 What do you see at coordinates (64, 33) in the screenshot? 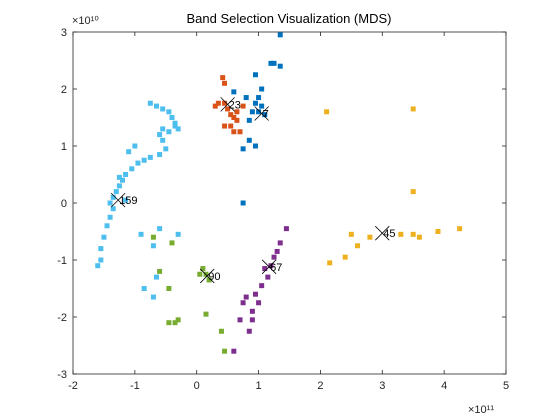
I see `y-tick-label: 3` at bounding box center [64, 33].